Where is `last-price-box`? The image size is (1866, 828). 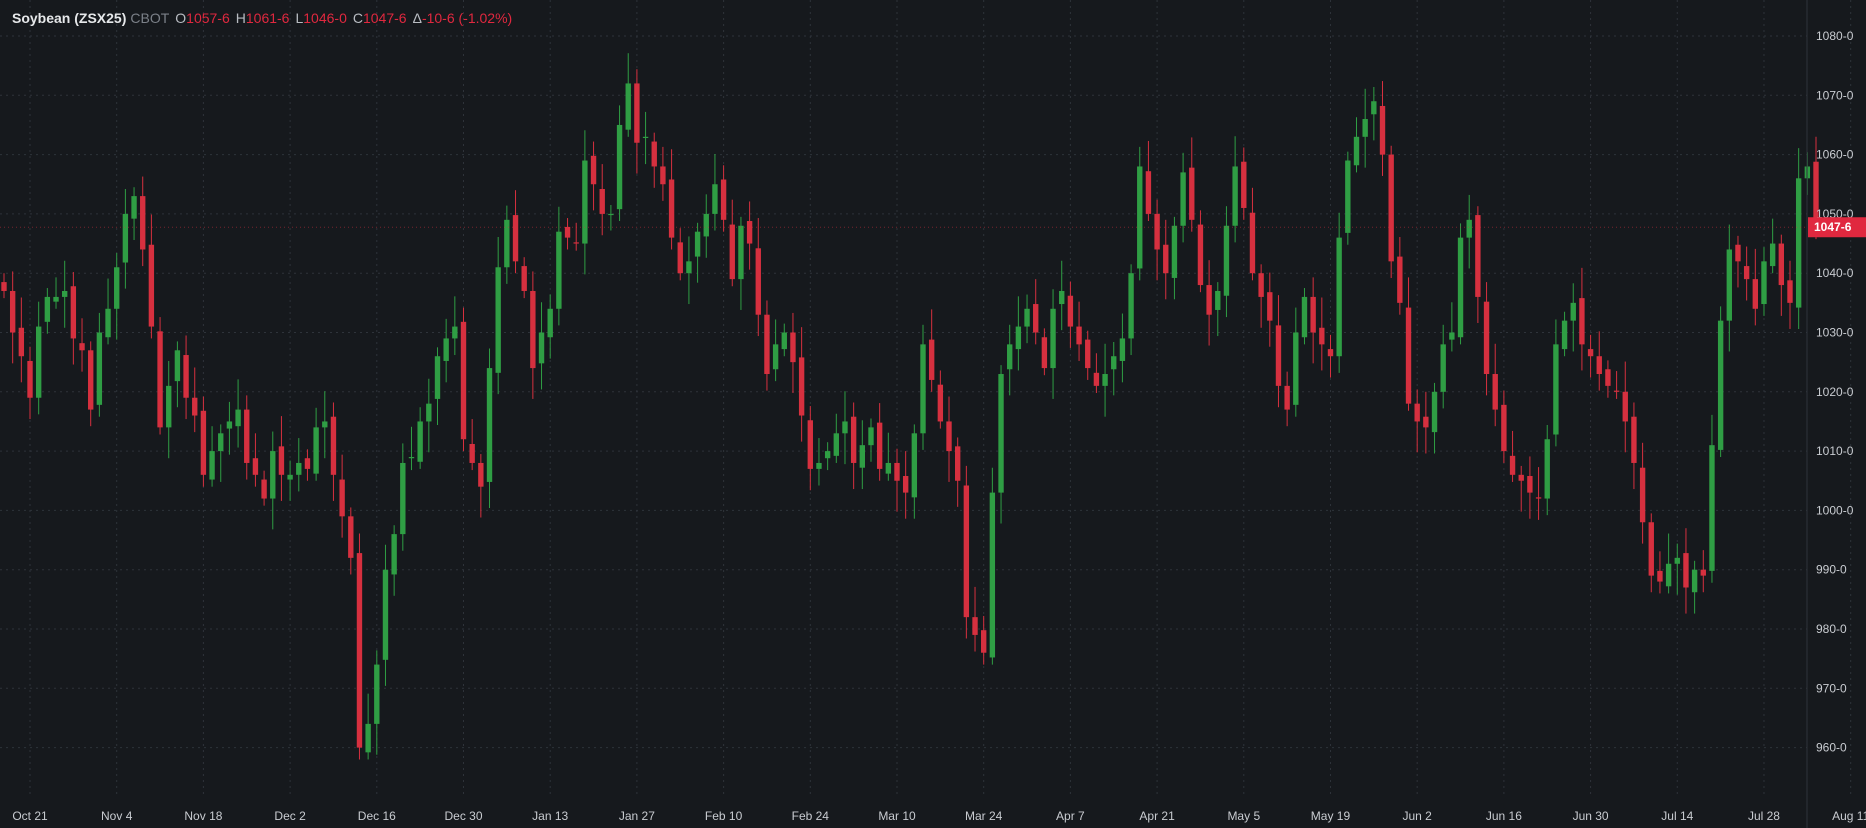
last-price-box is located at coordinates (1837, 227).